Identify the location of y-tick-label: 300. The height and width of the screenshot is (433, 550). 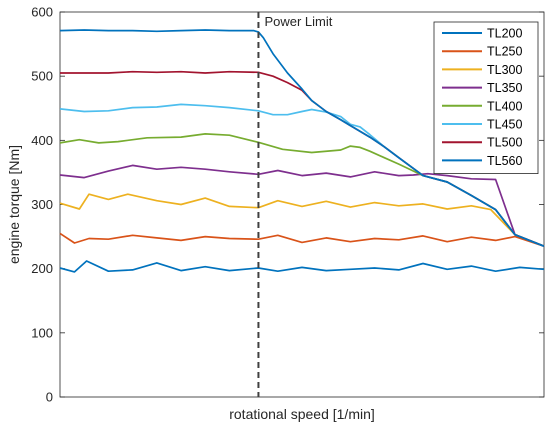
(42, 204).